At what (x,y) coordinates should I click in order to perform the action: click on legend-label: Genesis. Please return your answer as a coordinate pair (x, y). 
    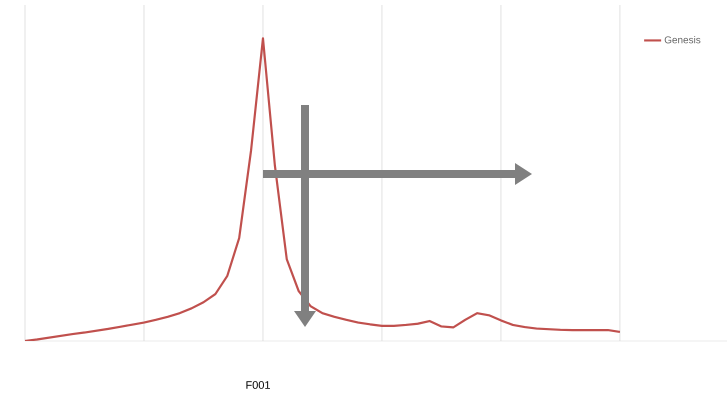
    Looking at the image, I should click on (682, 40).